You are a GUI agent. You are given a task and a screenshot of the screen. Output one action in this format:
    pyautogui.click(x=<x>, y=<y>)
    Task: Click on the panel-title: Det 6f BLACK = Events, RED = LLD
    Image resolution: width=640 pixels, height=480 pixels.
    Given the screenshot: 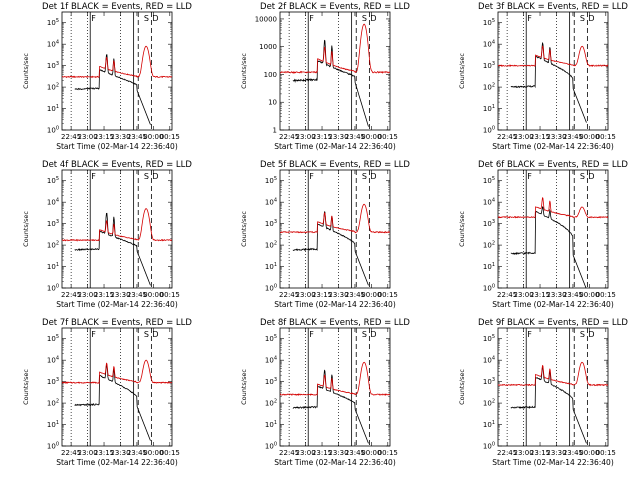 What is the action you would take?
    pyautogui.click(x=553, y=165)
    